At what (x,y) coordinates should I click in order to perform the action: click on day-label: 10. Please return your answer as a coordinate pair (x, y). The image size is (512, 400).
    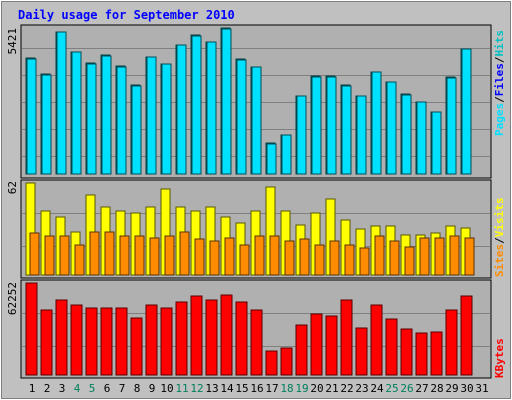
    Looking at the image, I should click on (166, 388).